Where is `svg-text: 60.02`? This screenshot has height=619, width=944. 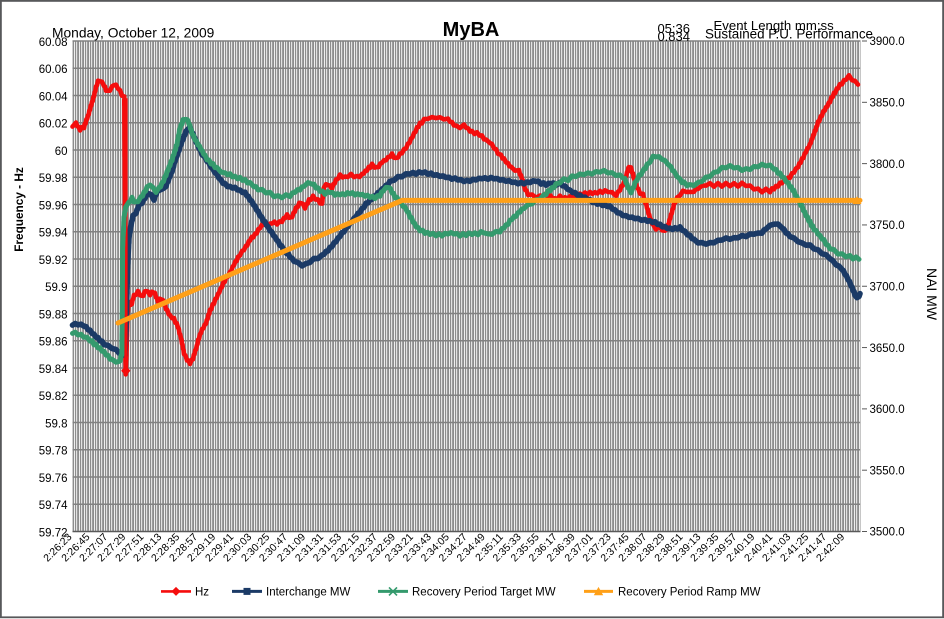
svg-text: 60.02 is located at coordinates (53, 125).